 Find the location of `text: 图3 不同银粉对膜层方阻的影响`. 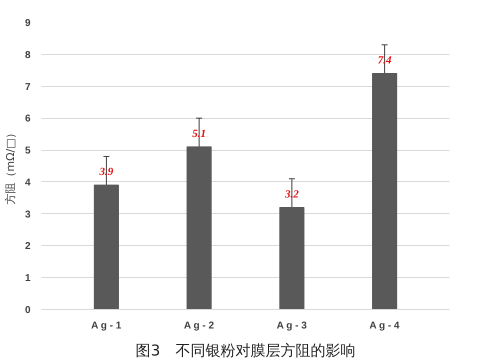

text: 图3 不同银粉对膜层方阻的影响 is located at coordinates (246, 351).